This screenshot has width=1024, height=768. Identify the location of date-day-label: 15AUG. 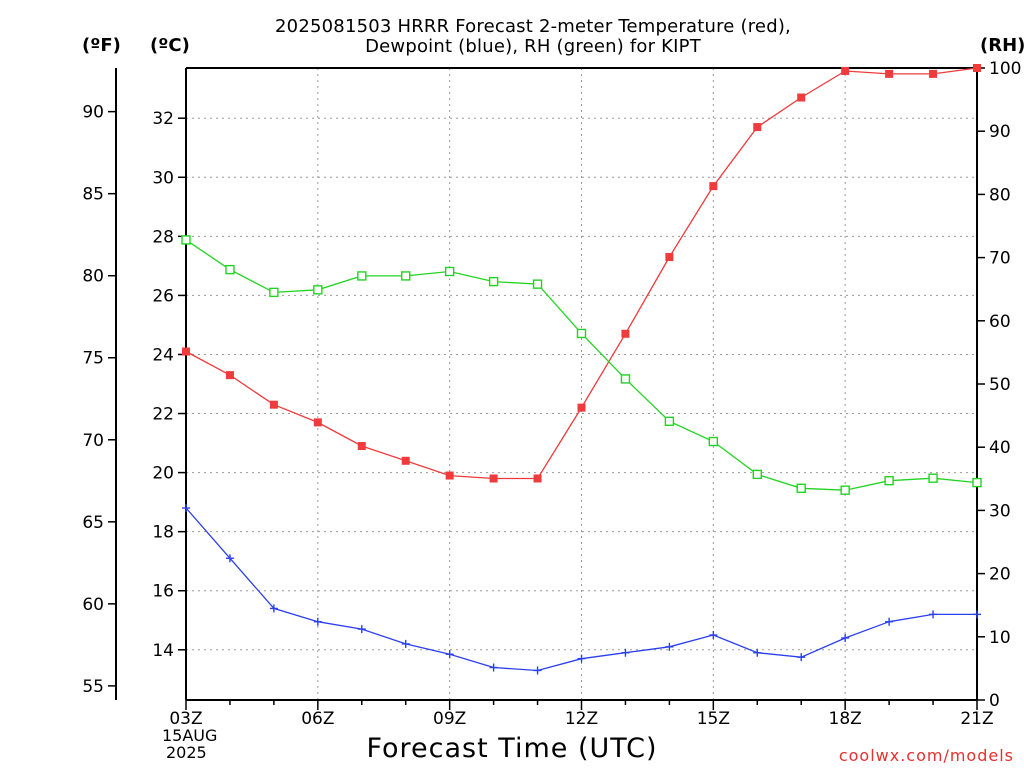
(190, 735).